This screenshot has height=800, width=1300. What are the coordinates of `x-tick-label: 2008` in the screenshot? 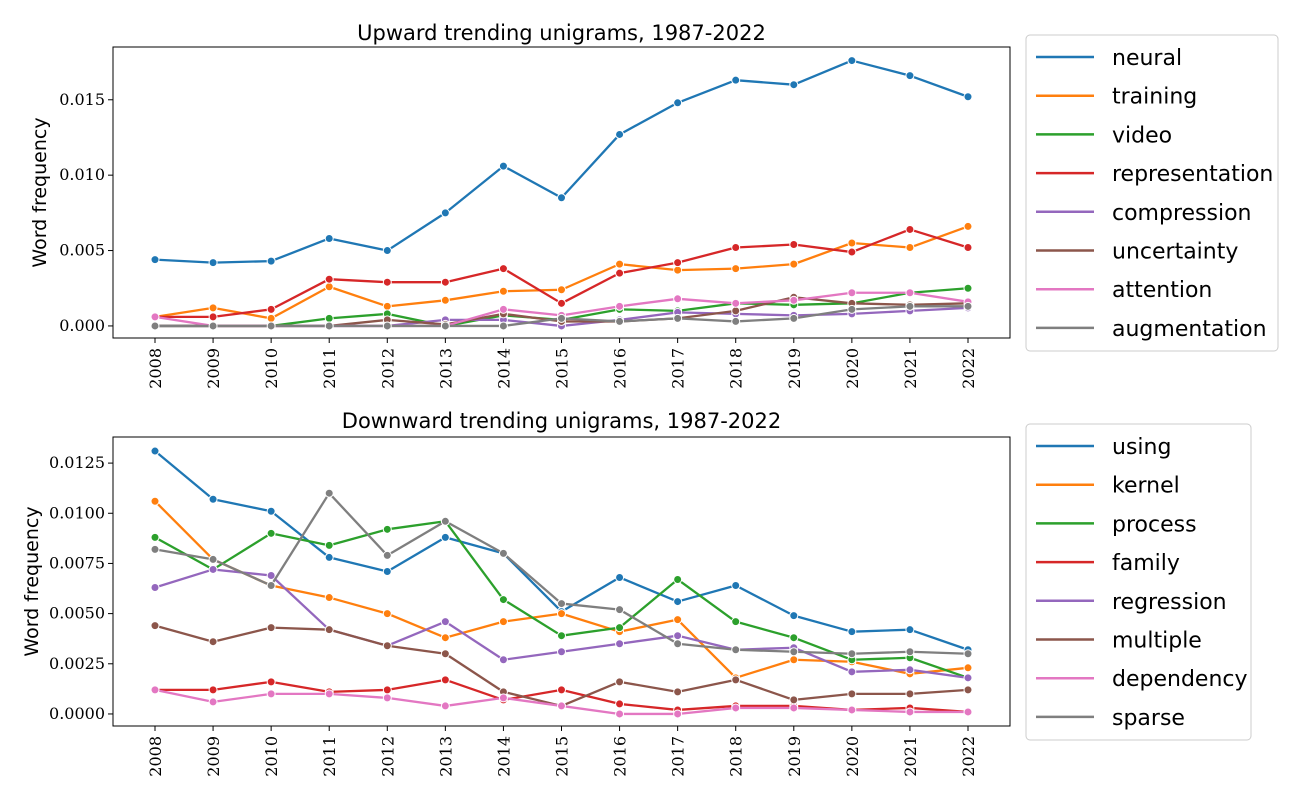 It's located at (155, 368).